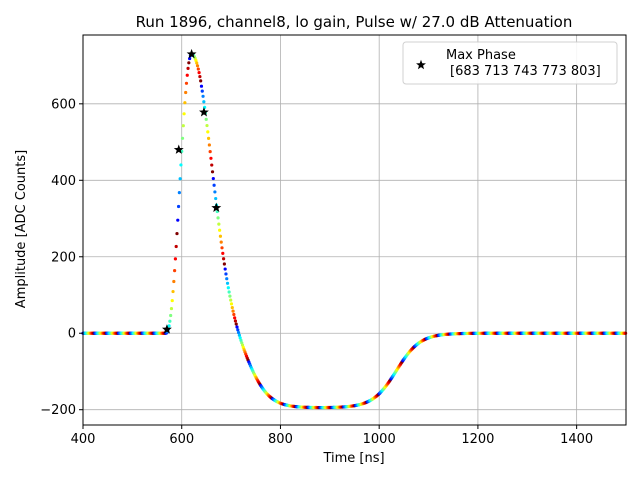  I want to click on y-tick-label: 200, so click(63, 257).